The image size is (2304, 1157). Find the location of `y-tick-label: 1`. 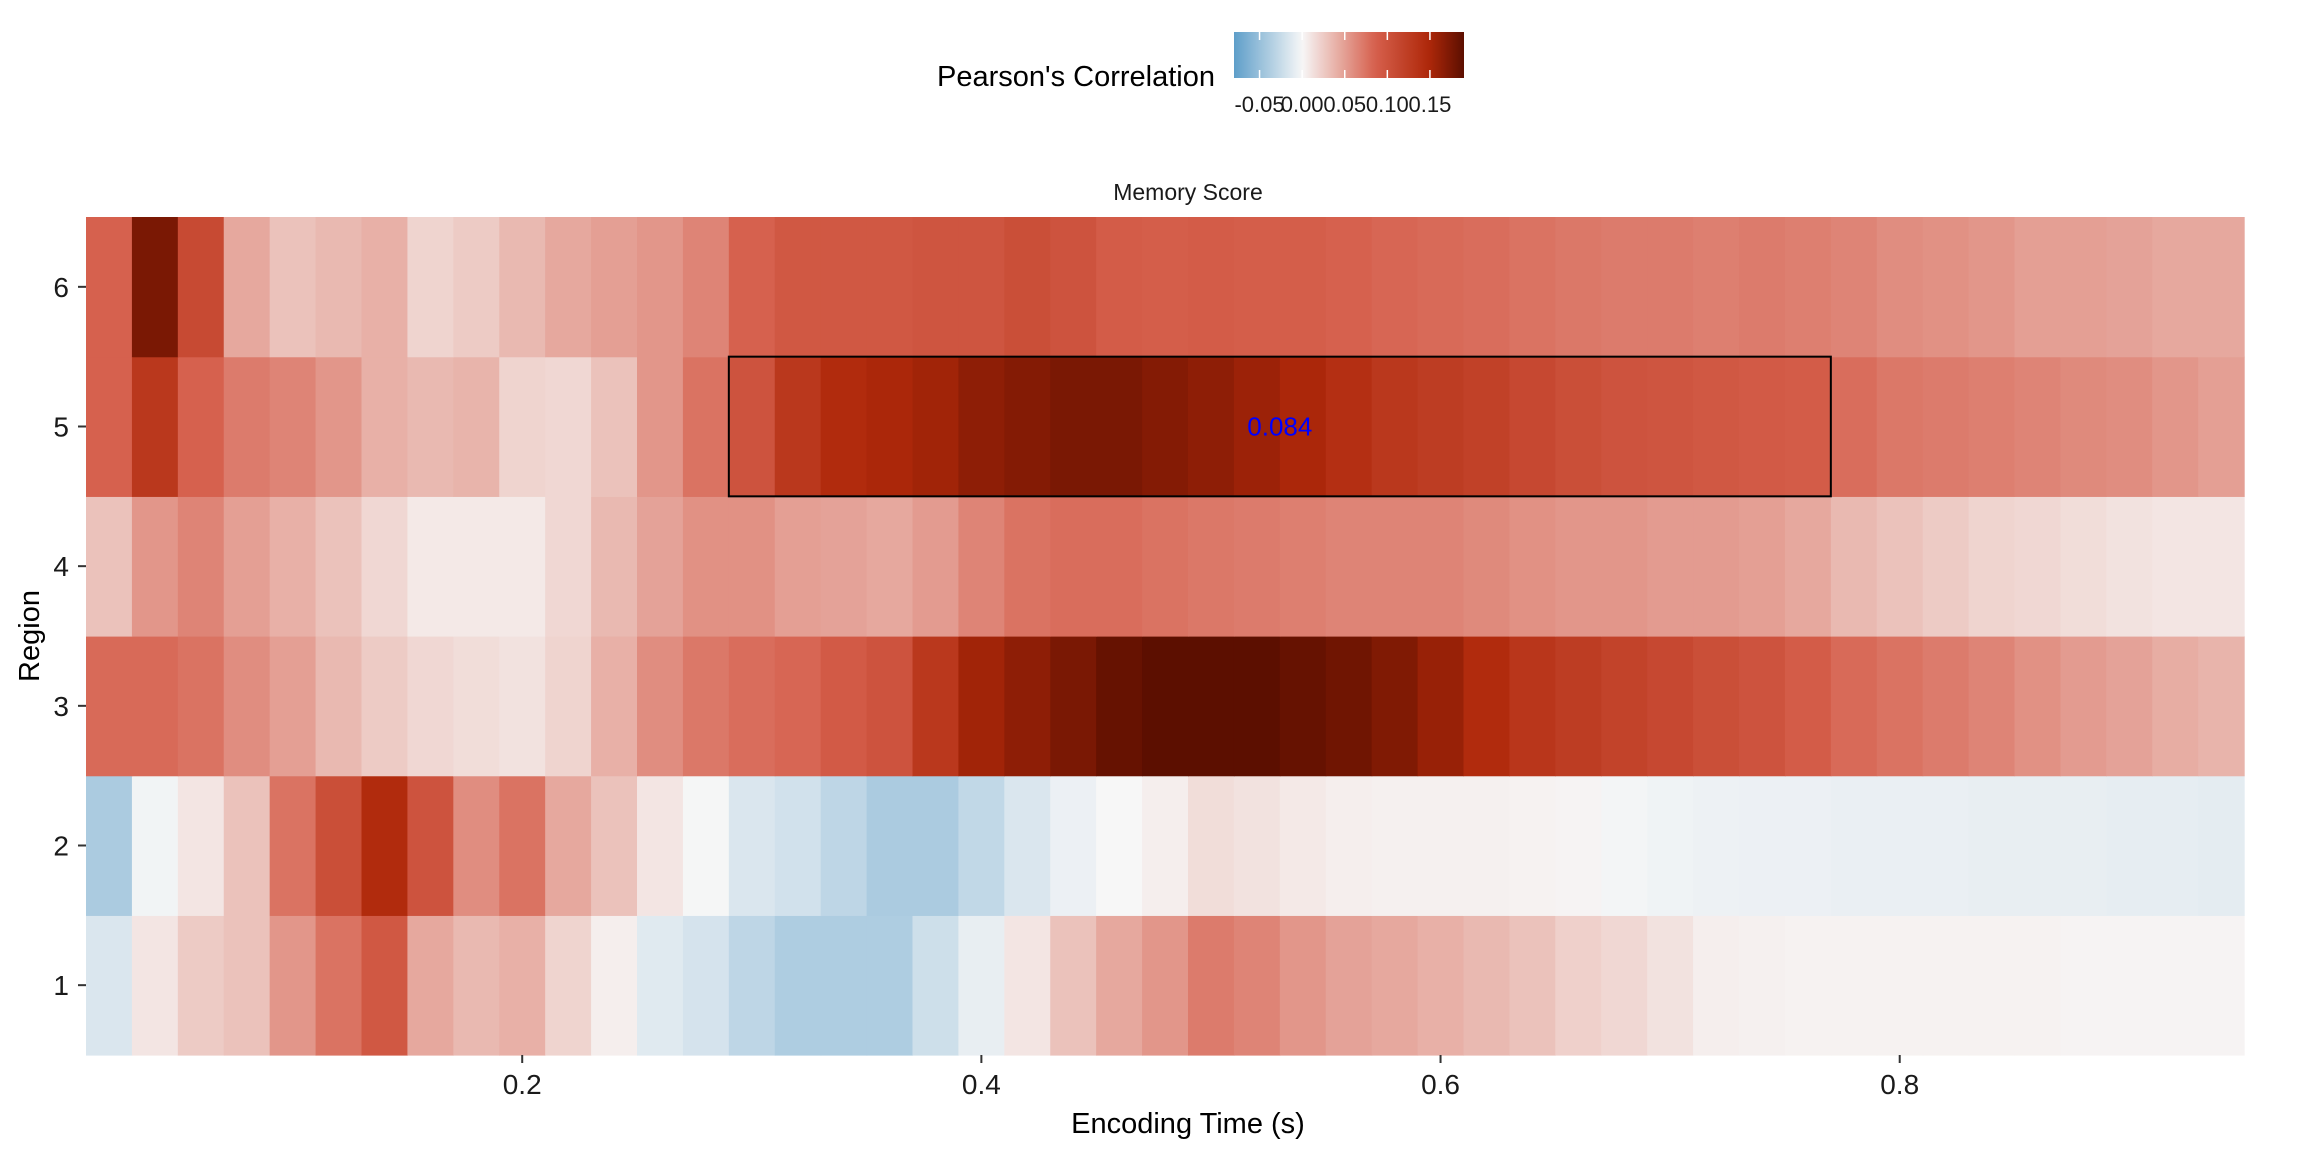

y-tick-label: 1 is located at coordinates (61, 985).